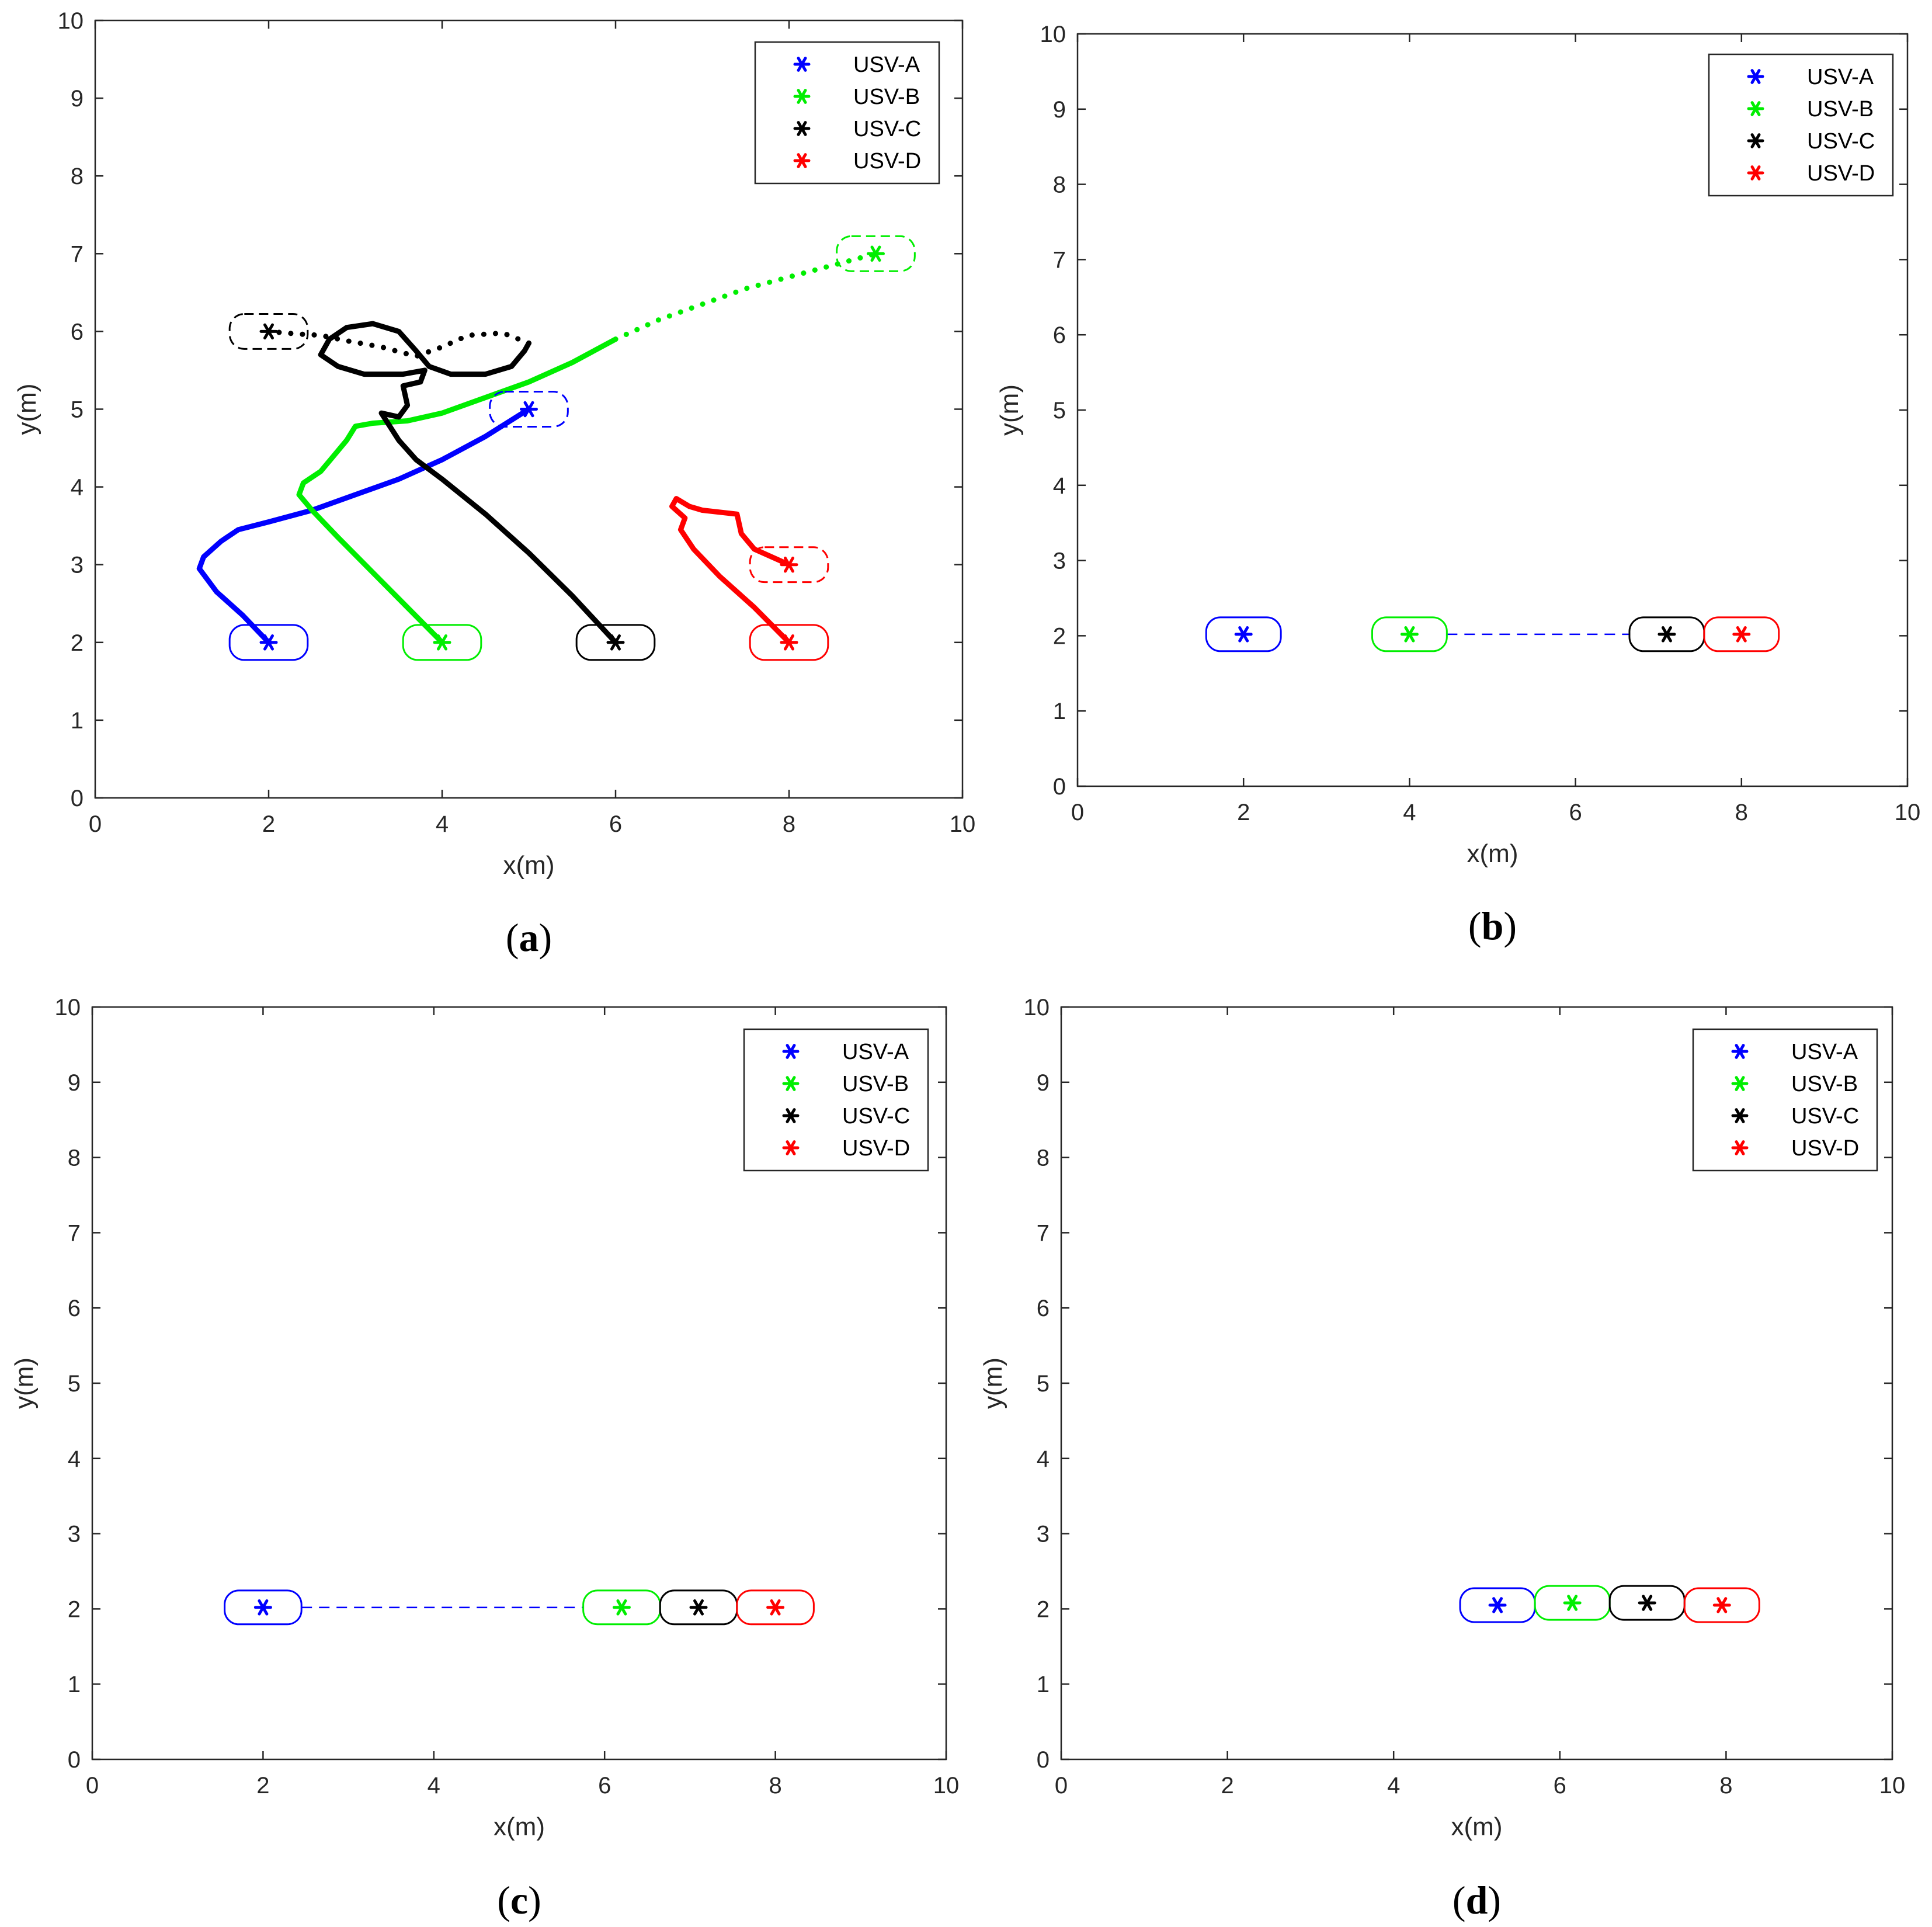  What do you see at coordinates (1841, 141) in the screenshot?
I see `legend-label-usv-c: USV-C` at bounding box center [1841, 141].